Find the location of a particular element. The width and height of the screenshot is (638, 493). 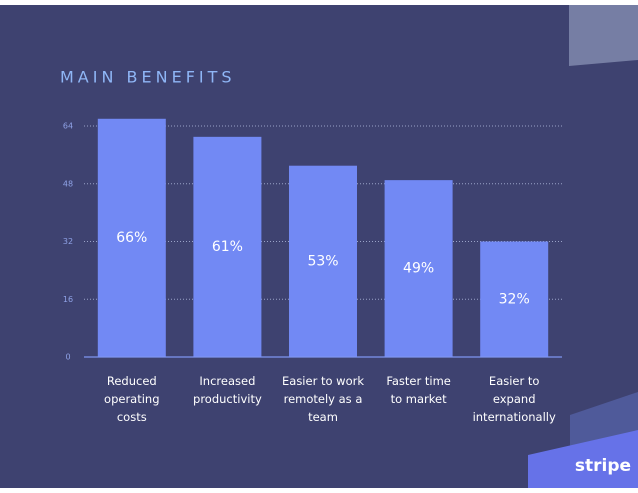

logo-badge is located at coordinates (583, 459).